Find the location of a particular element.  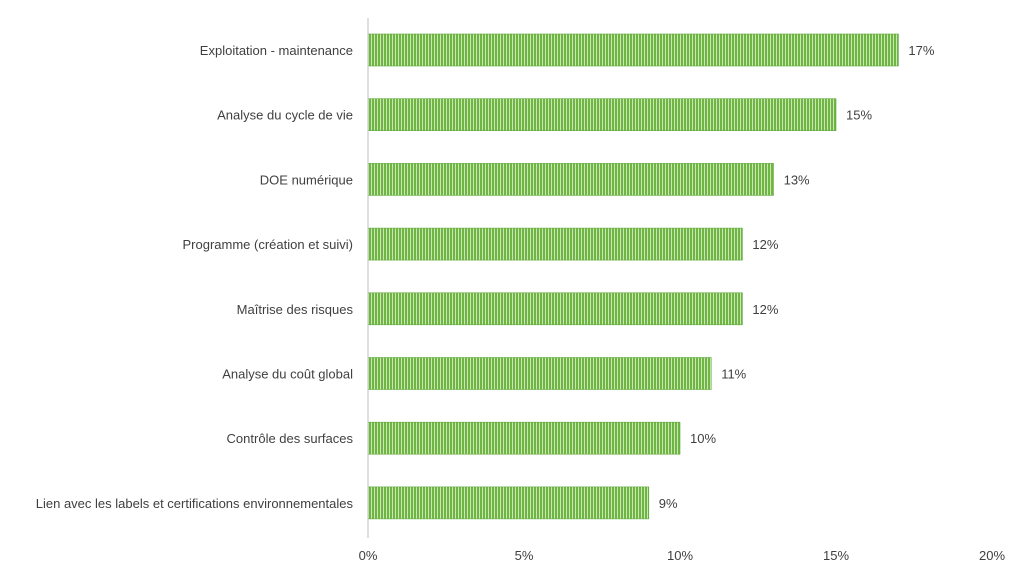

x-tick-labels-layer: 0% 5% 10% 15% 20% is located at coordinates (682, 555).